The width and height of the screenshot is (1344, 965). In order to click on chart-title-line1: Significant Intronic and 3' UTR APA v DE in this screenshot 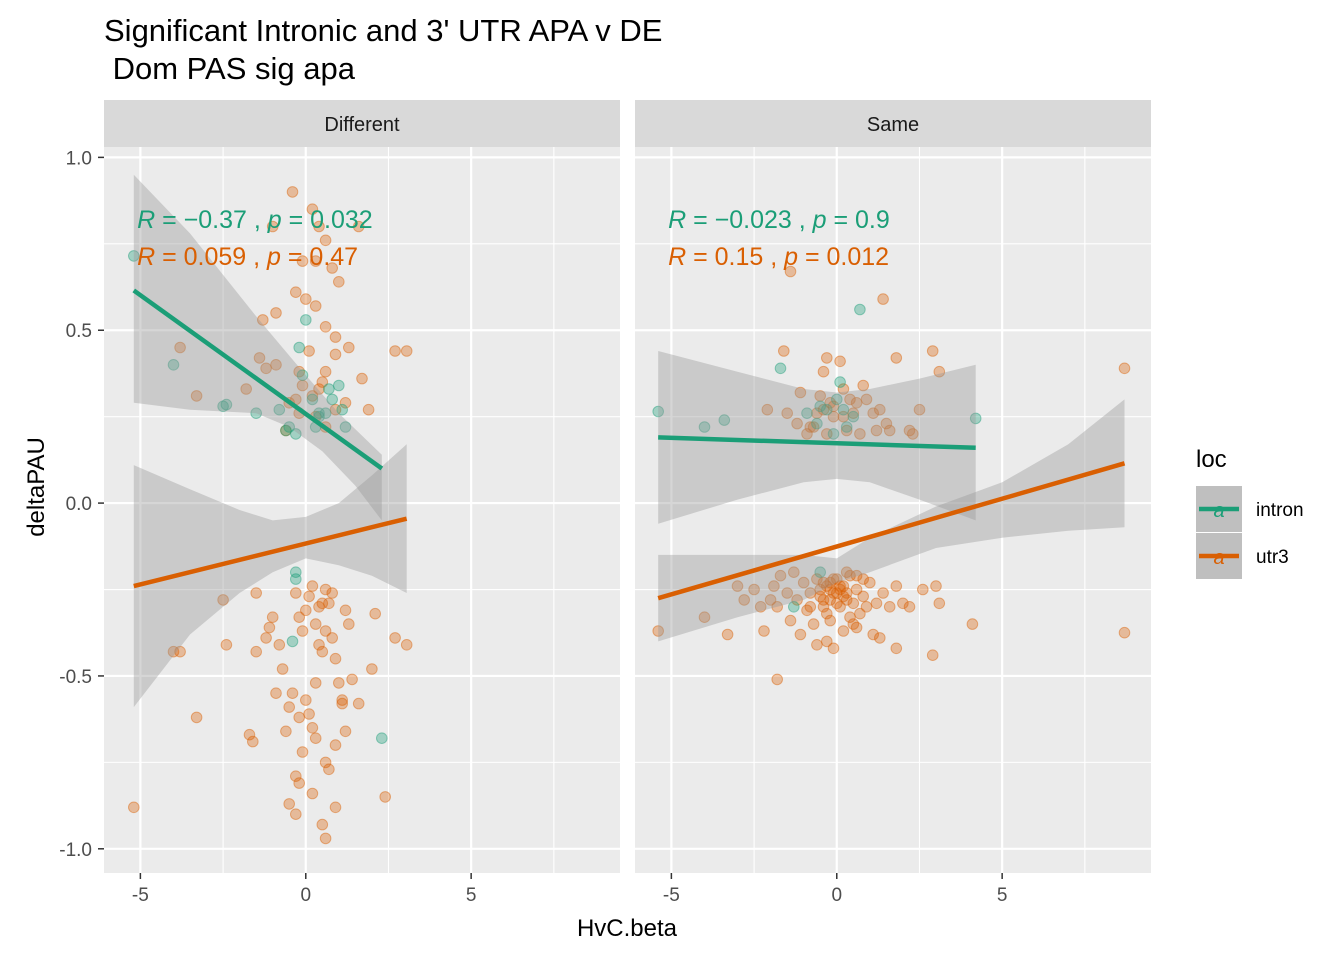, I will do `click(383, 30)`.